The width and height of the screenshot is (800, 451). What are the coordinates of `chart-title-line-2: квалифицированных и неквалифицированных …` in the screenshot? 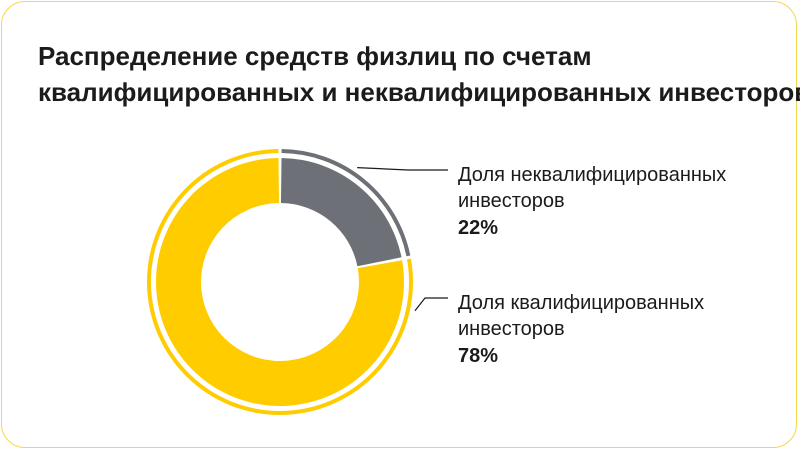 It's located at (419, 92).